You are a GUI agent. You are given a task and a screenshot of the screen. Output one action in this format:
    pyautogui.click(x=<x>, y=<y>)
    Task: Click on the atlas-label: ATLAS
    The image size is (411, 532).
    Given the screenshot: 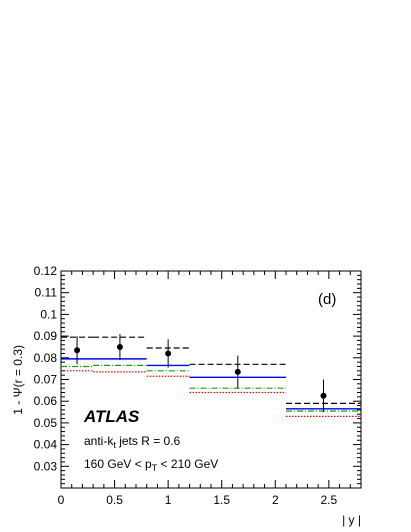 What is the action you would take?
    pyautogui.click(x=111, y=416)
    